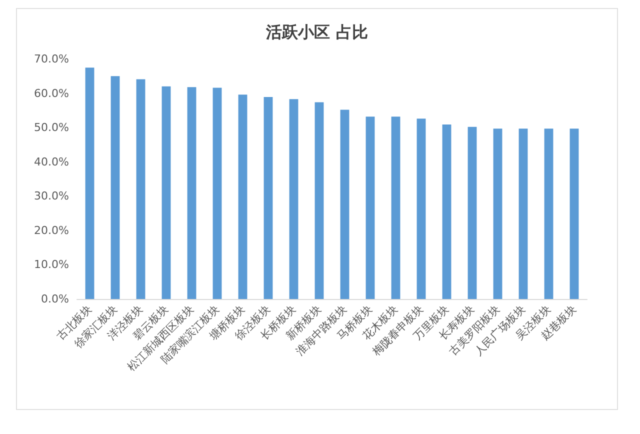 The image size is (640, 434). What do you see at coordinates (51, 196) in the screenshot?
I see `y-tick-label: 30.0%` at bounding box center [51, 196].